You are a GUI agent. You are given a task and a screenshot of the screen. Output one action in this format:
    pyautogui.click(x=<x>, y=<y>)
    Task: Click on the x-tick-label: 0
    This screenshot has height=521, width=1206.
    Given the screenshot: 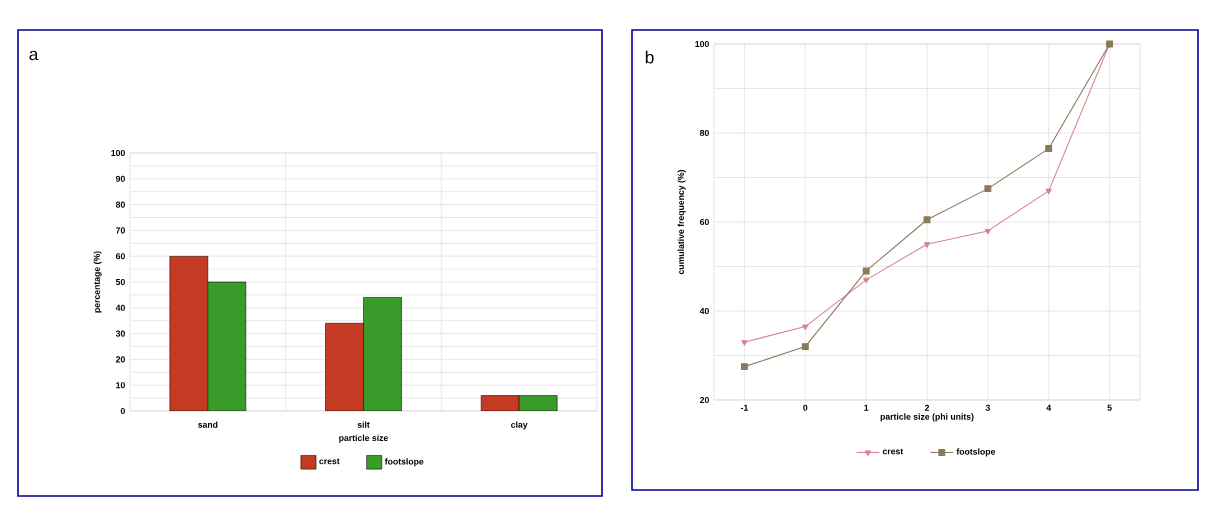 What is the action you would take?
    pyautogui.click(x=805, y=407)
    